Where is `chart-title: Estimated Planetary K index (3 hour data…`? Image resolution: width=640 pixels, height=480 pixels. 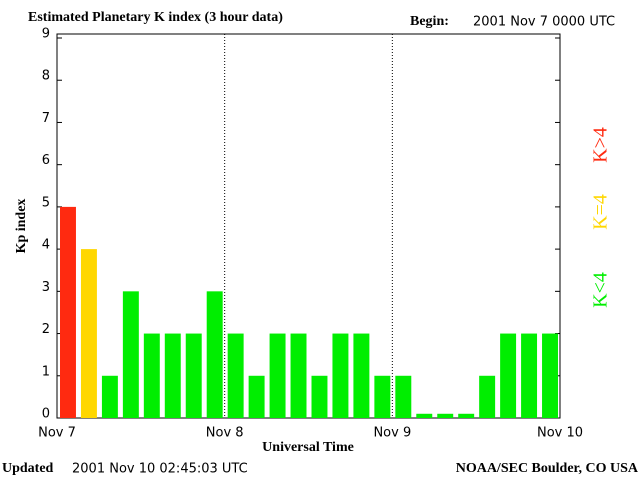 chart-title: Estimated Planetary K index (3 hour data… is located at coordinates (155, 17).